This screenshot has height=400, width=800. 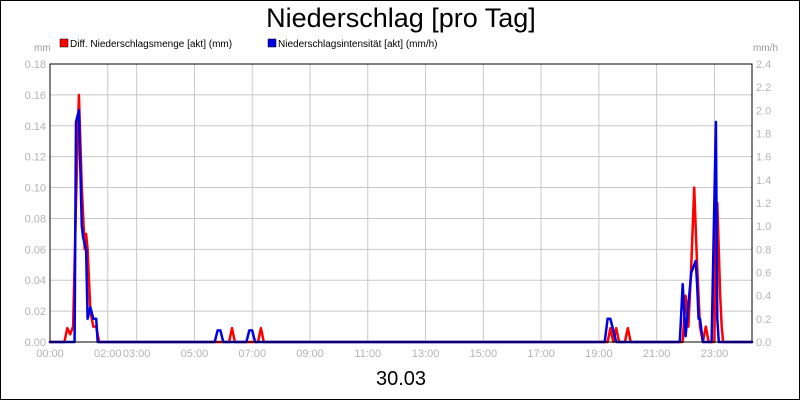 What do you see at coordinates (42, 48) in the screenshot?
I see `y-left-unit: mm` at bounding box center [42, 48].